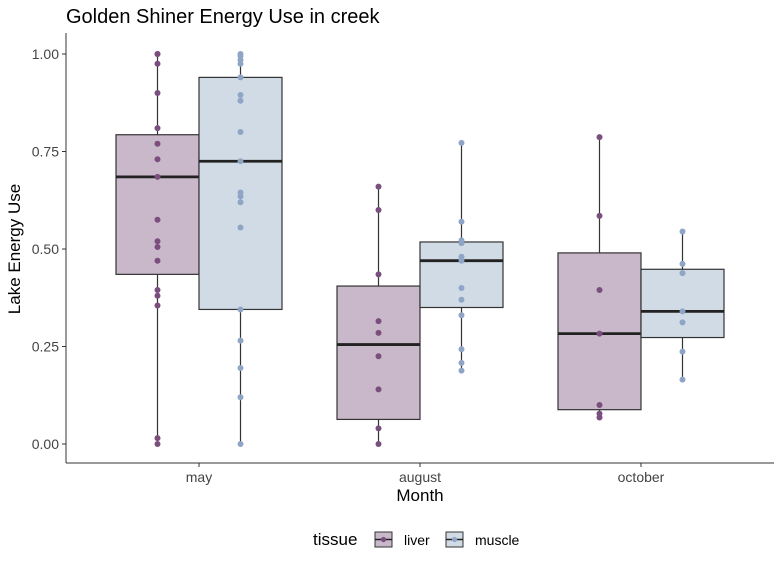 This screenshot has height=565, width=782. I want to click on x-axis-ticks: may august october, so click(425, 474).